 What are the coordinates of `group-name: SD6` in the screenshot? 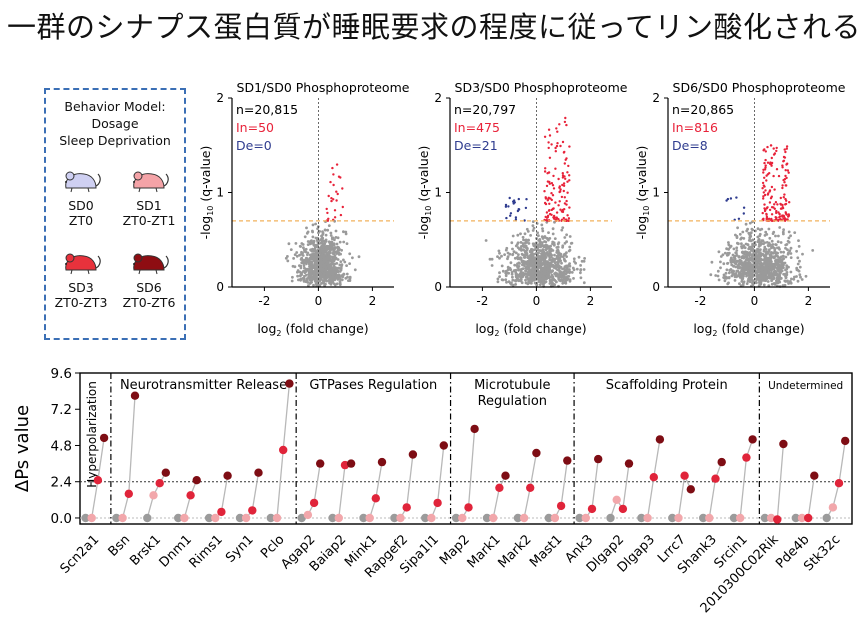 It's located at (149, 287).